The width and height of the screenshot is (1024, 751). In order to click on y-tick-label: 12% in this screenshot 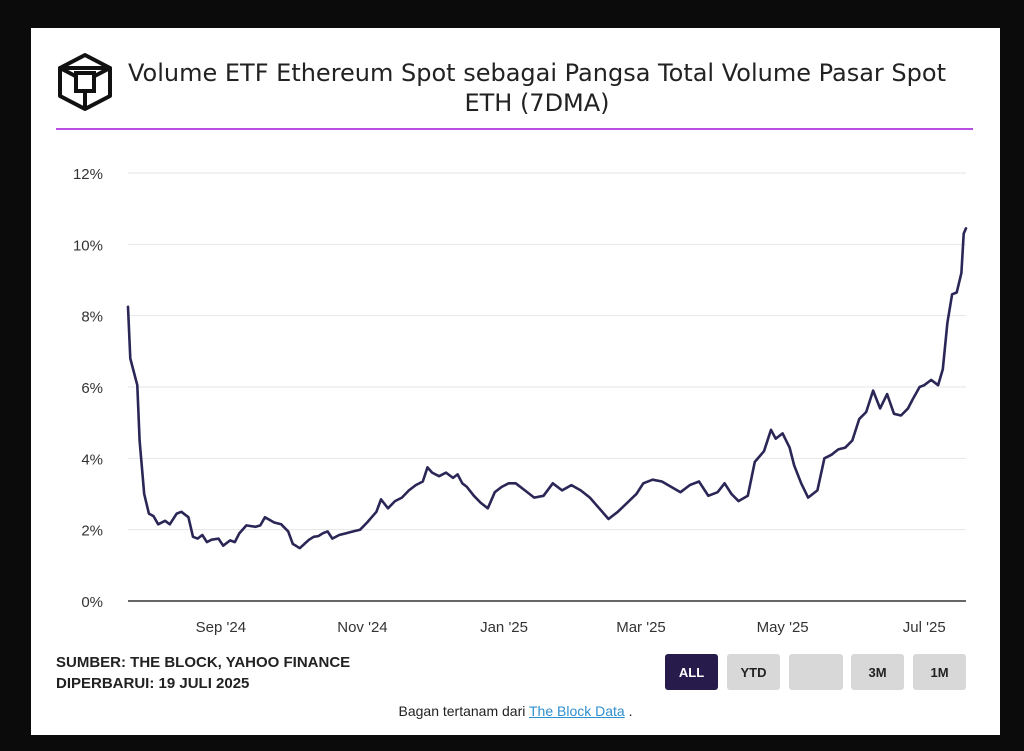, I will do `click(88, 174)`.